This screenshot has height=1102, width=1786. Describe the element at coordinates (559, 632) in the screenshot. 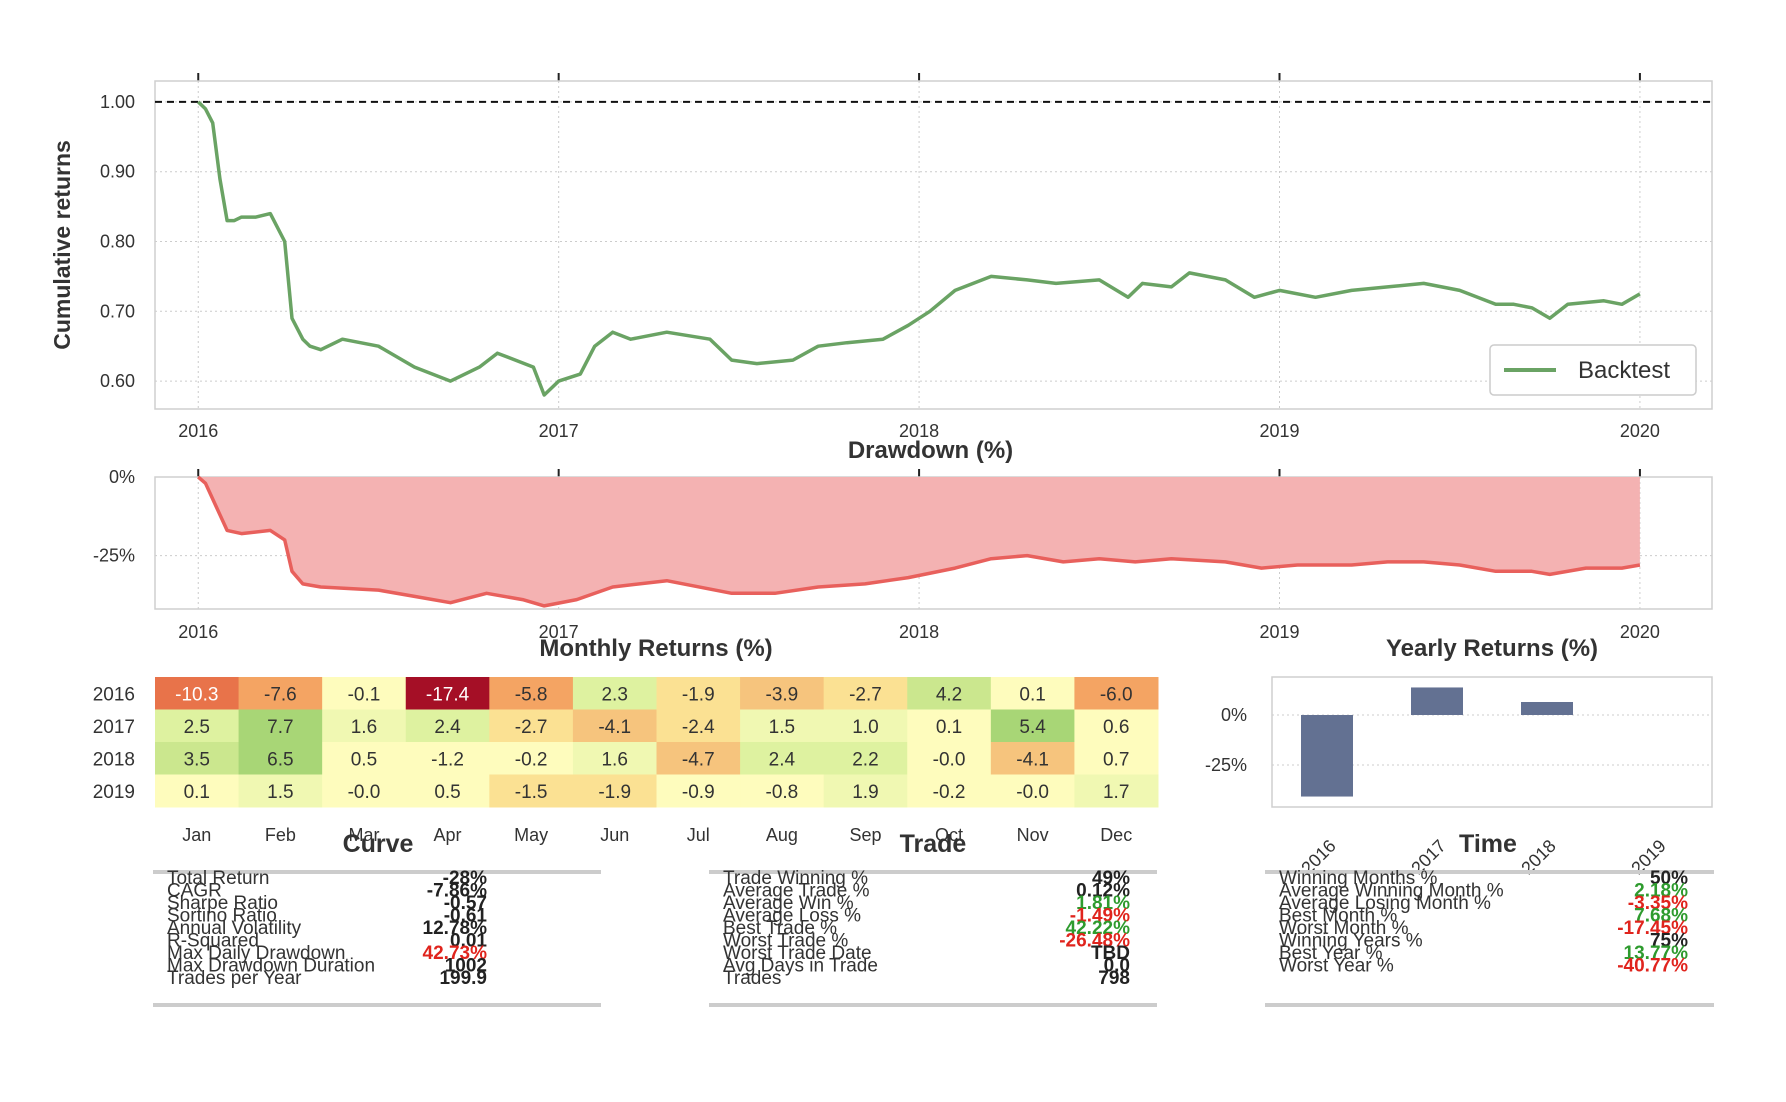

I see `x-tick-label: 2017` at that location.